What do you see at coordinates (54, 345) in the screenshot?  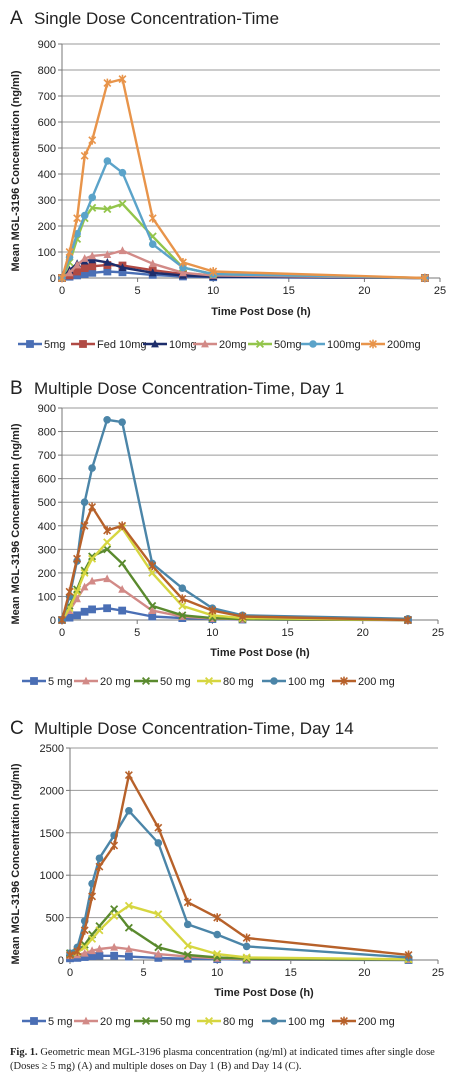 I see `chart-a-legend-label: 5mg` at bounding box center [54, 345].